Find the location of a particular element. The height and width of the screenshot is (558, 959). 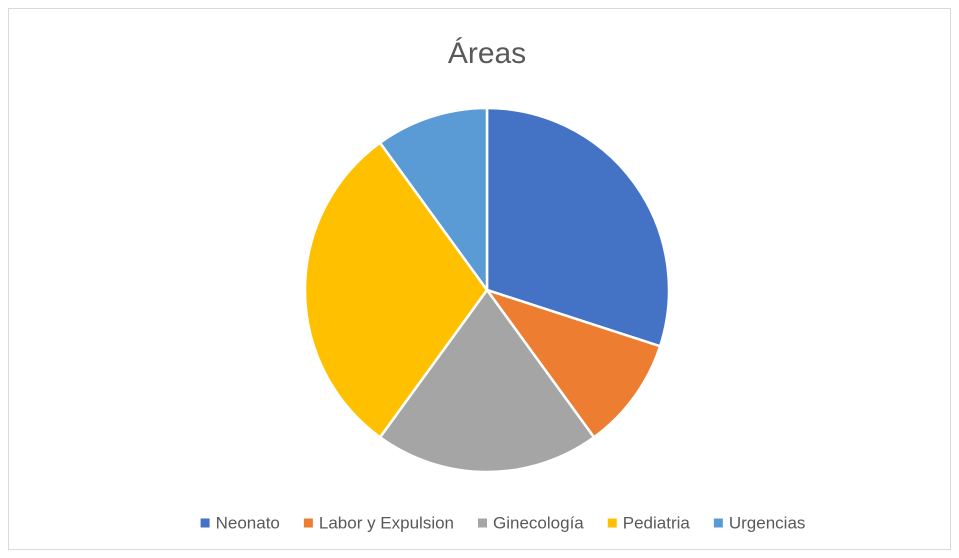

legend-label: Ginecología is located at coordinates (538, 522).